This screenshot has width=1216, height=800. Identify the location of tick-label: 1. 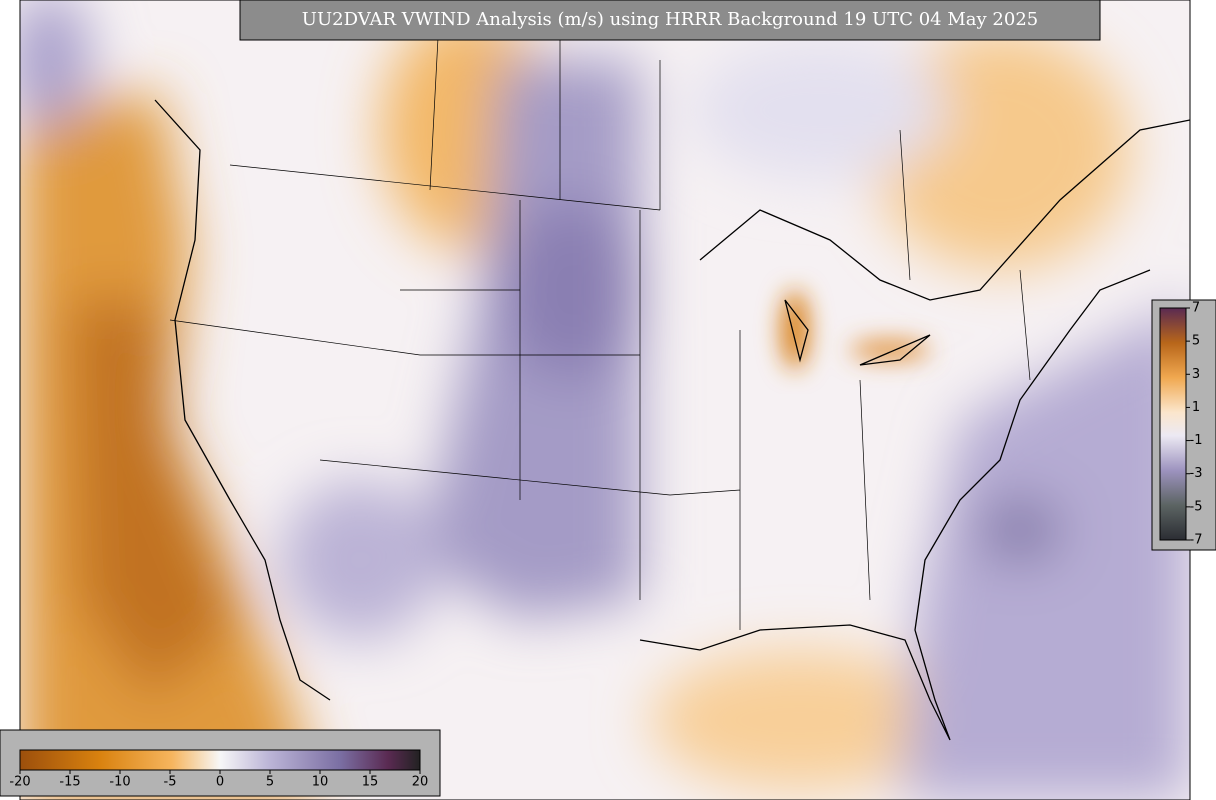
(1196, 407).